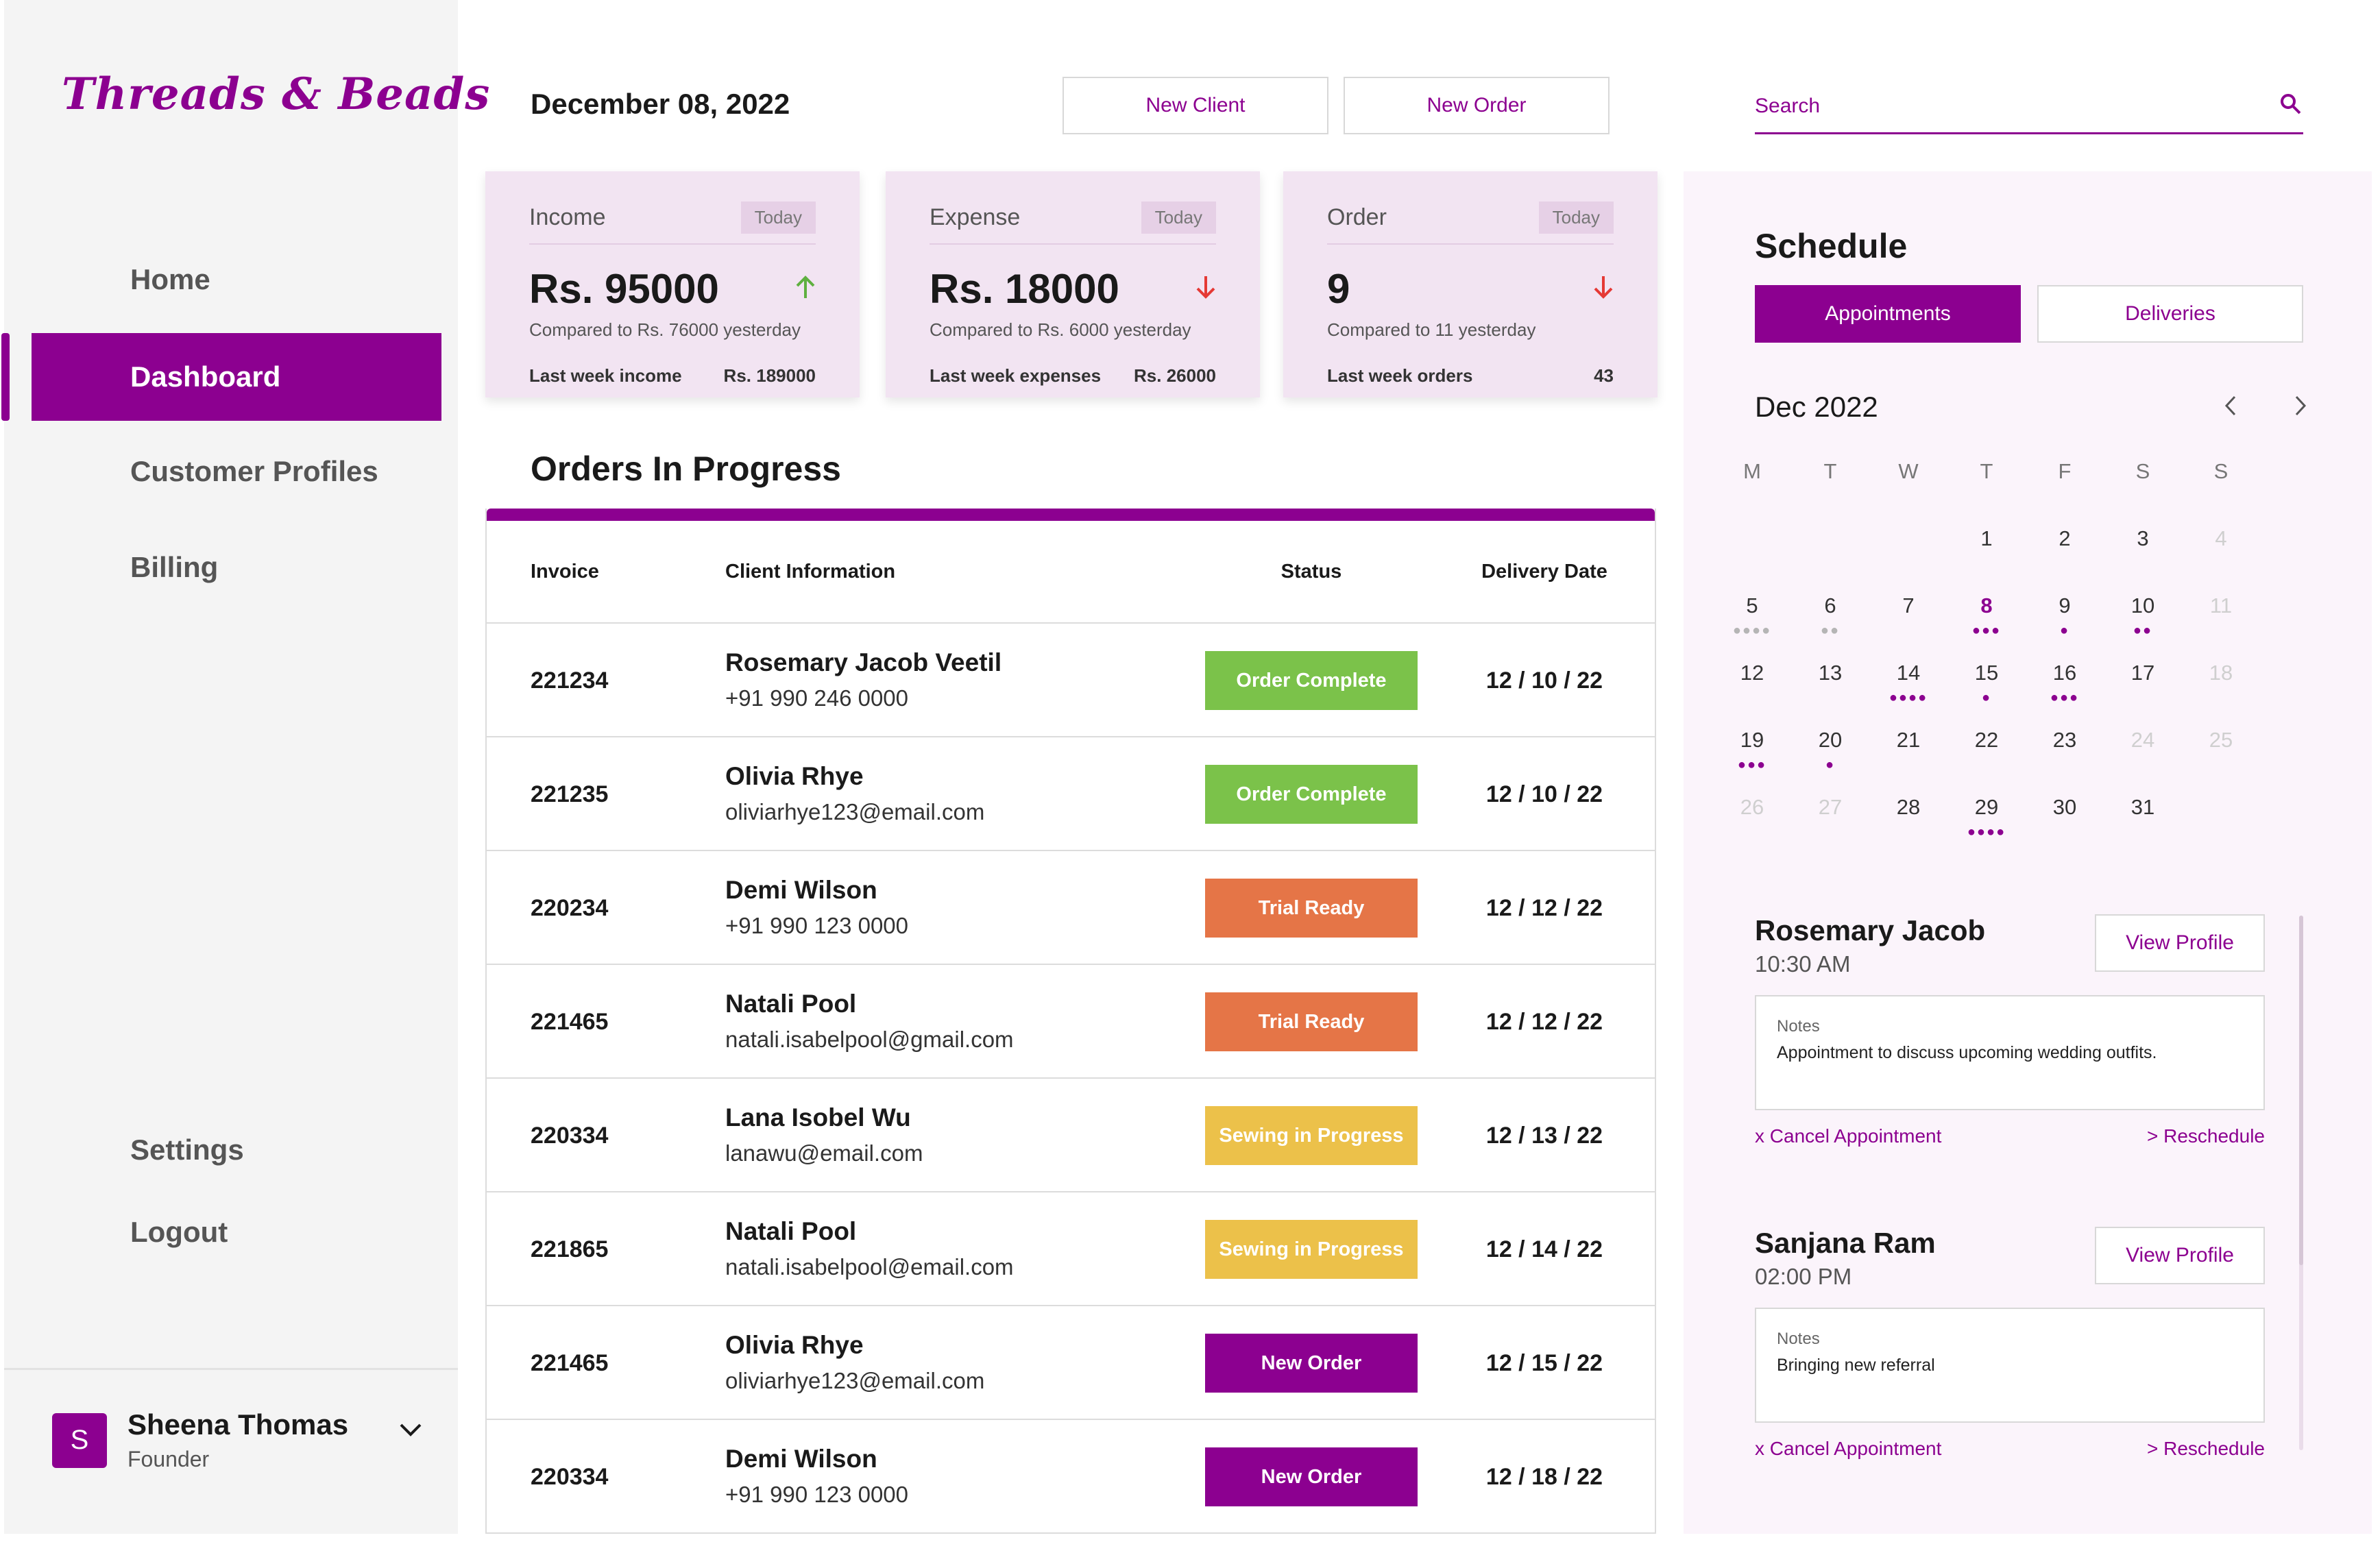 This screenshot has height=1542, width=2380. I want to click on client-info: Rosemary Jacob Veetil +91 990 246 0000, so click(863, 679).